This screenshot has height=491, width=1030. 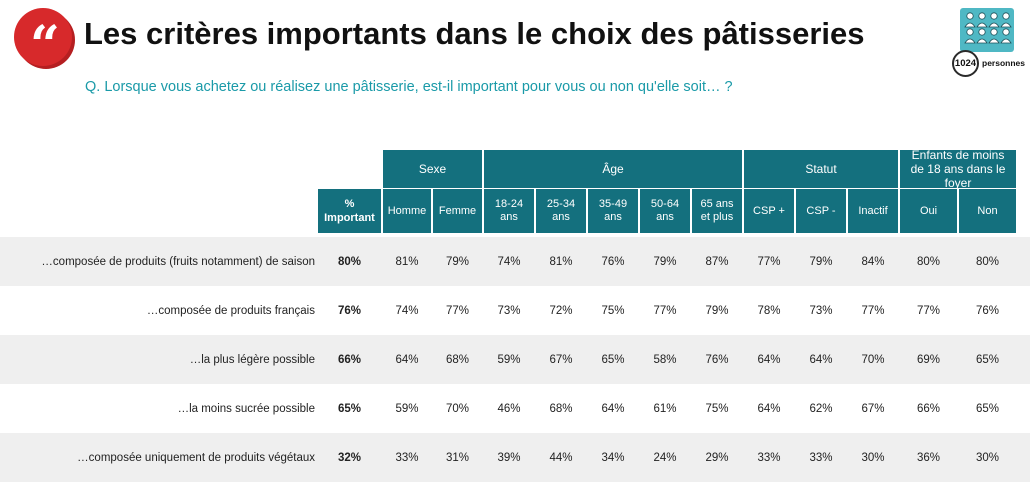 What do you see at coordinates (821, 169) in the screenshot?
I see `group-header-statut: Statut` at bounding box center [821, 169].